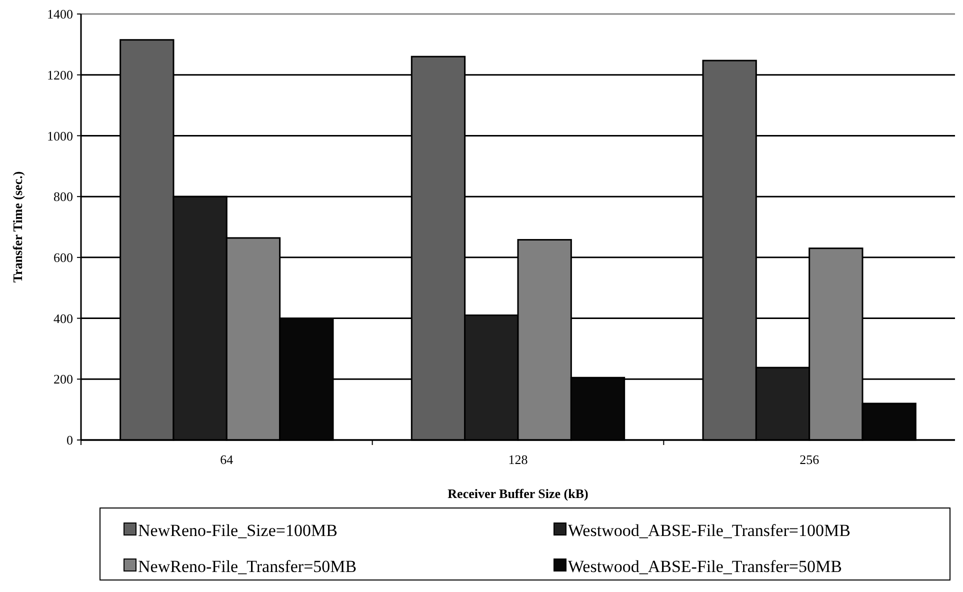 The image size is (963, 592). Describe the element at coordinates (810, 459) in the screenshot. I see `x-tick-label: 256` at that location.